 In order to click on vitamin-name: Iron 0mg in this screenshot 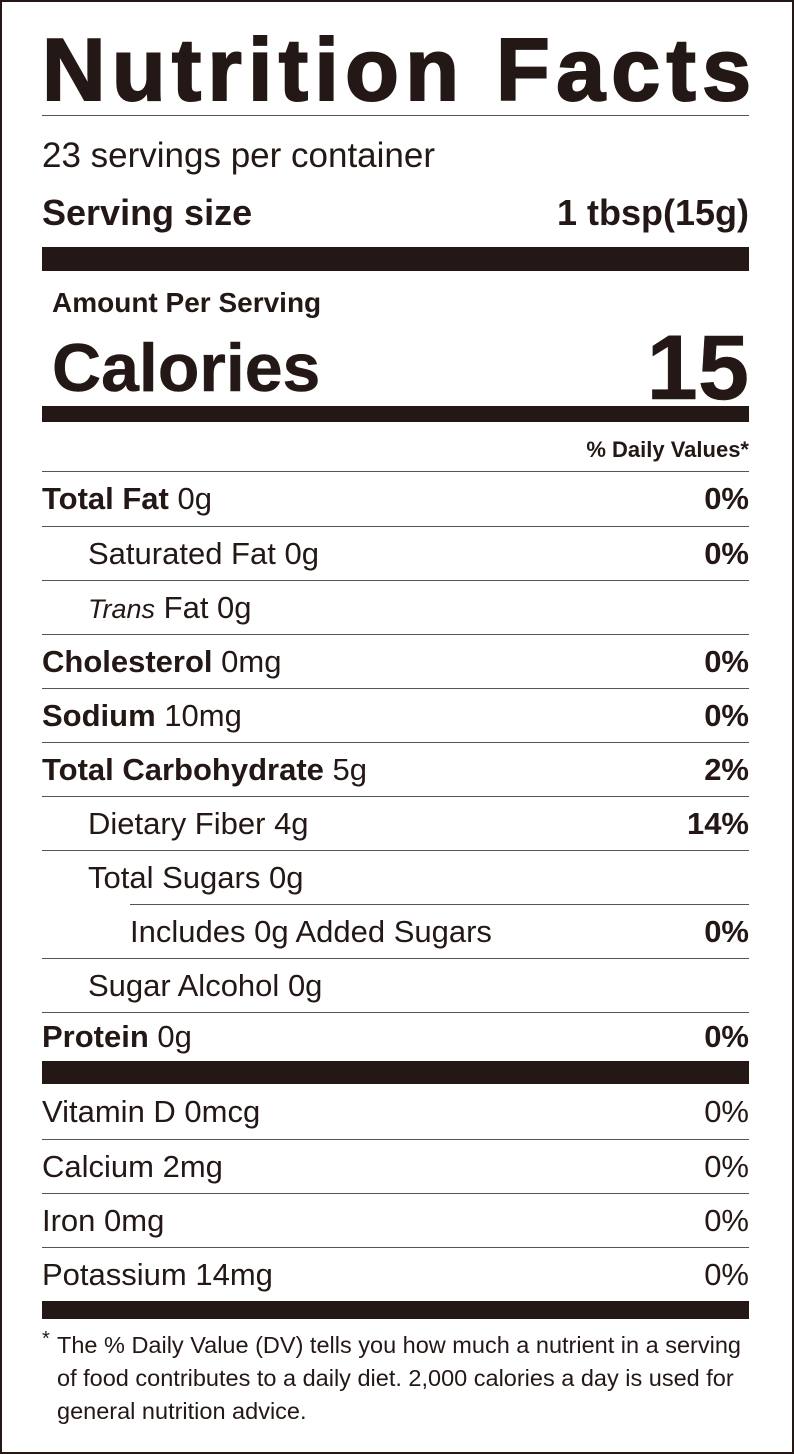, I will do `click(103, 1220)`.